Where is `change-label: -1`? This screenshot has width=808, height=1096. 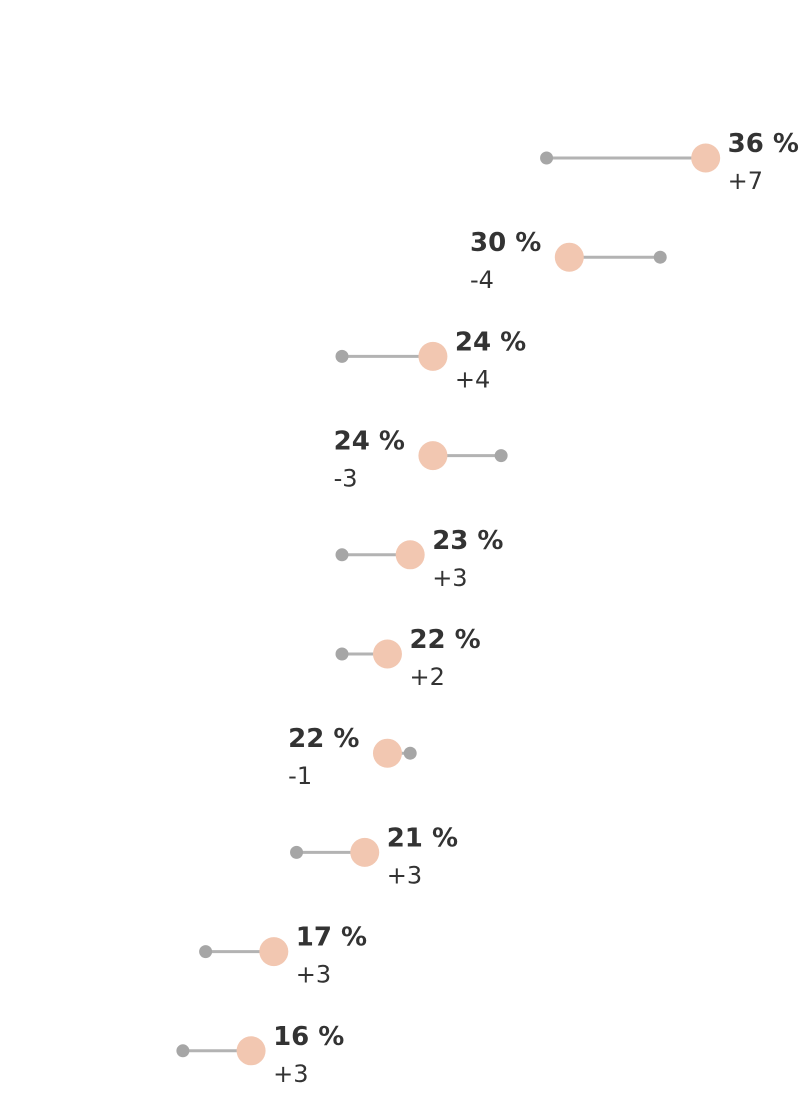
change-label: -1 is located at coordinates (300, 776).